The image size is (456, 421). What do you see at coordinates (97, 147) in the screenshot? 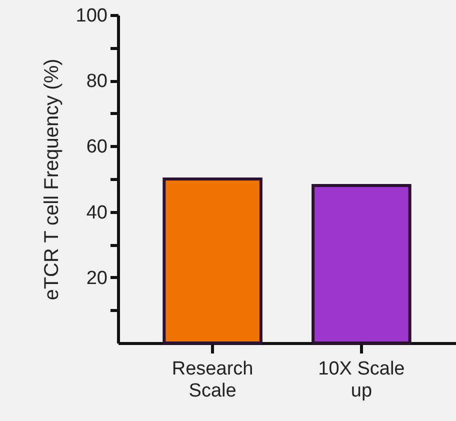
I see `y-tick-label: 60` at bounding box center [97, 147].